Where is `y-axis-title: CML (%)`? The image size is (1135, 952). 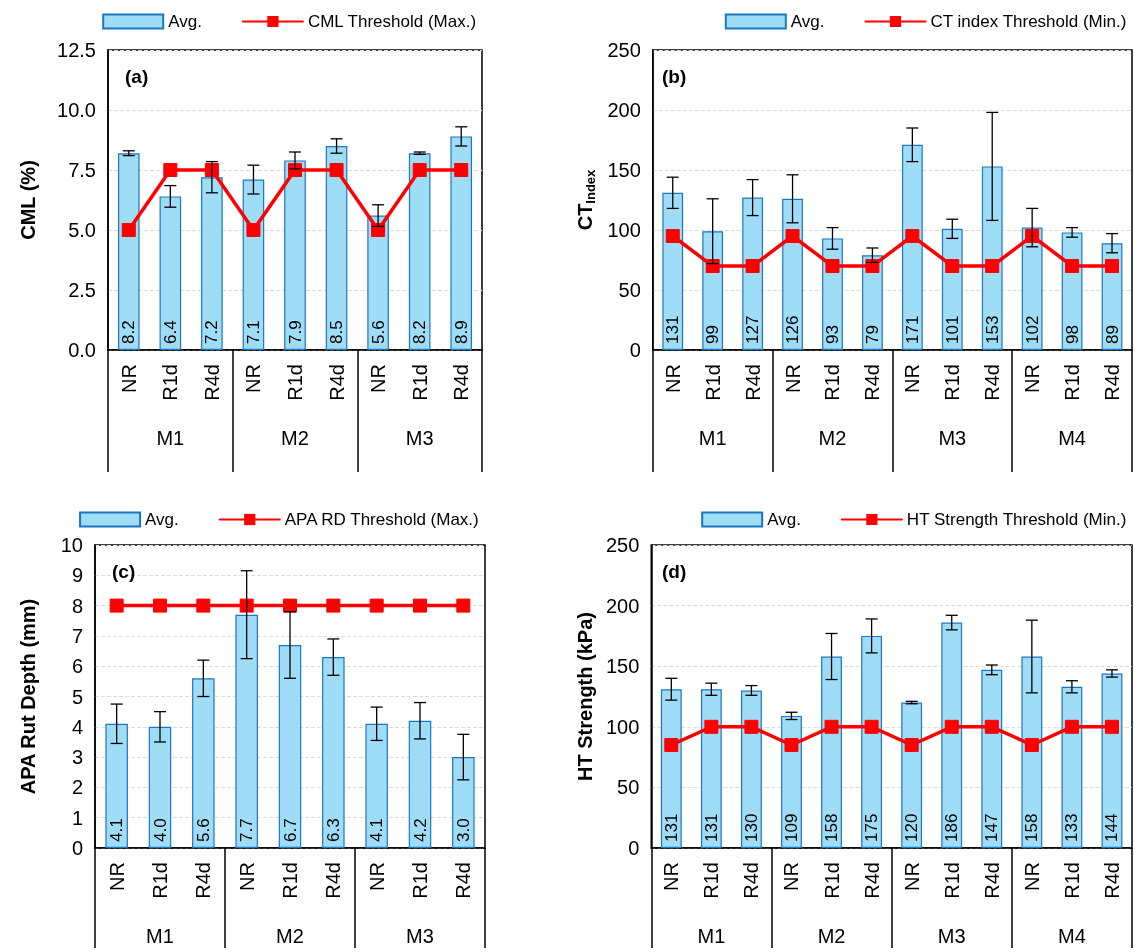
y-axis-title: CML (%) is located at coordinates (28, 200).